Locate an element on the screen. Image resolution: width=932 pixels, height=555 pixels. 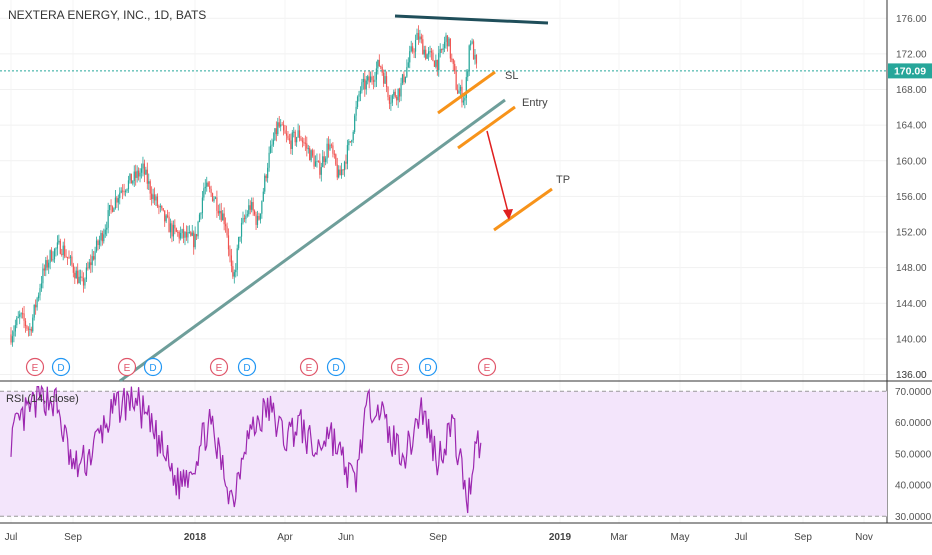
time-axis-ticks: Jul Sep 2018 Apr Jun Sep 2019 Mar May Jul Sep Nov is located at coordinates (439, 537).